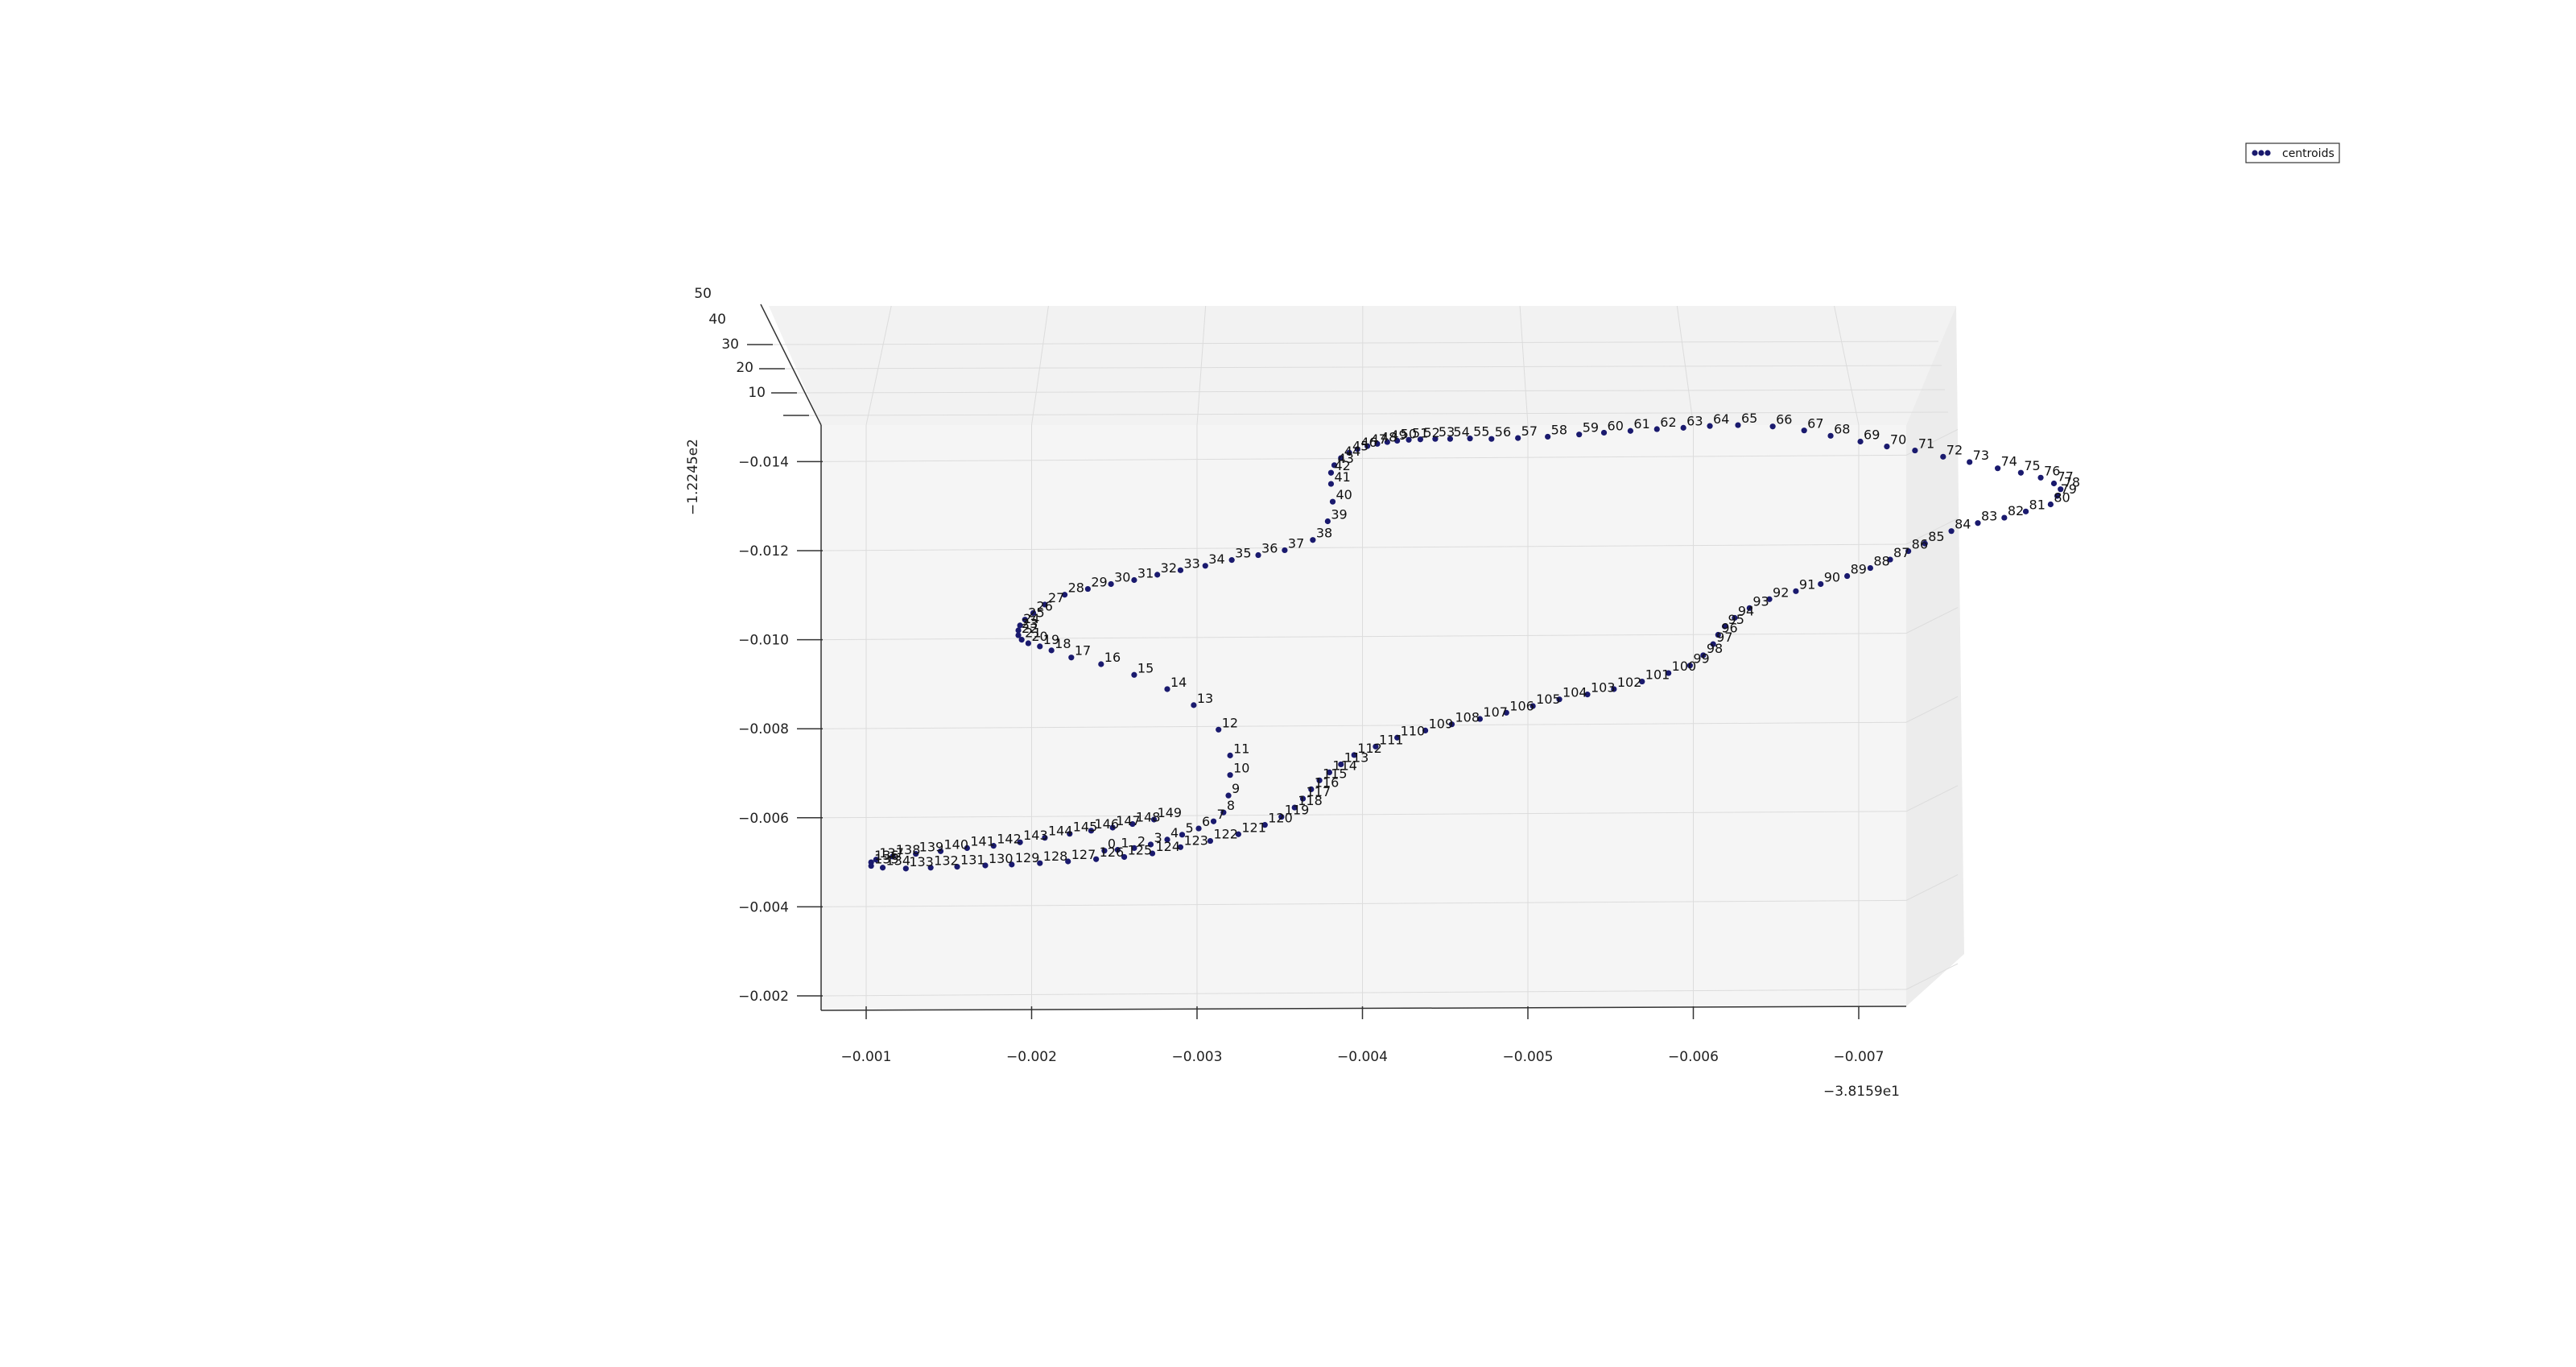 The width and height of the screenshot is (2576, 1367). Describe the element at coordinates (1391, 739) in the screenshot. I see `centroid-label: 111` at that location.